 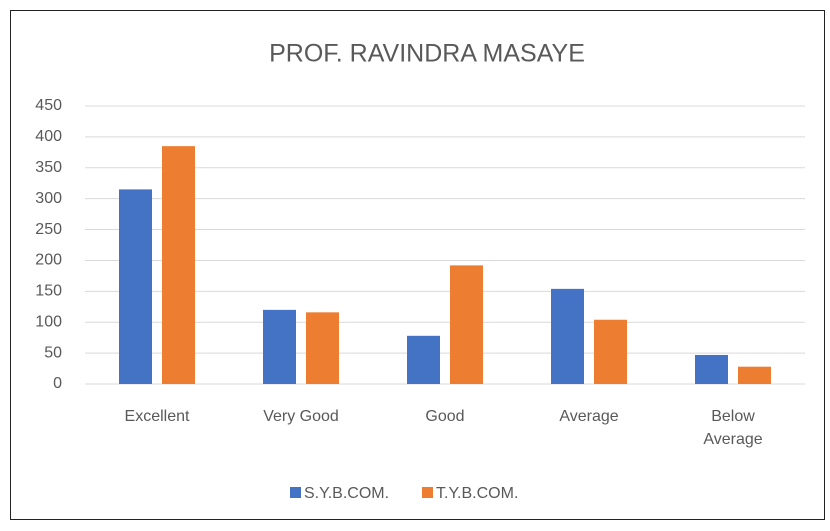 What do you see at coordinates (301, 416) in the screenshot?
I see `x-tick-label: Very Good` at bounding box center [301, 416].